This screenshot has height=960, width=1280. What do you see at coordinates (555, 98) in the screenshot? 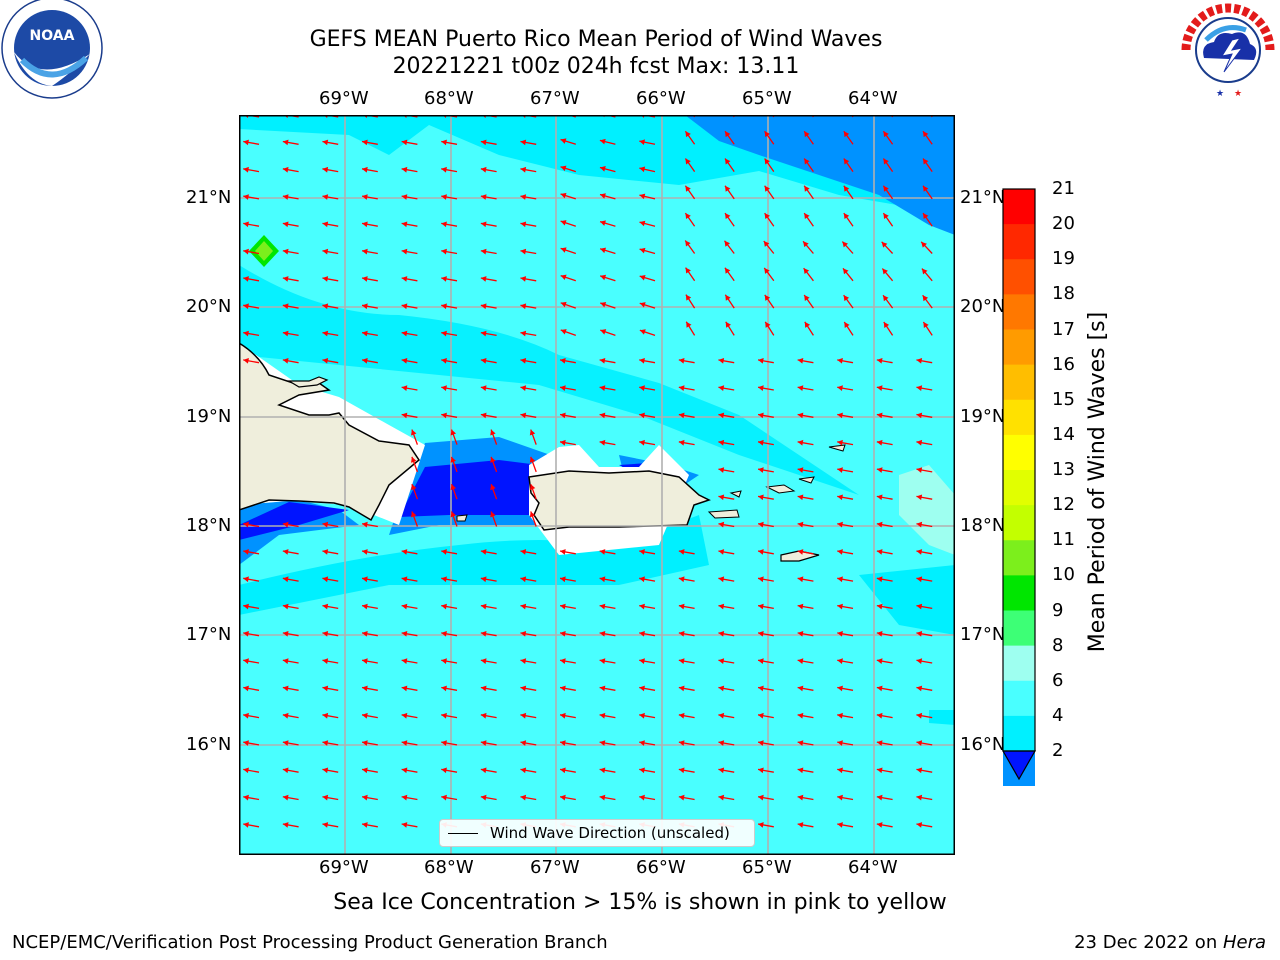
I see `lon-label-top: 67°W` at bounding box center [555, 98].